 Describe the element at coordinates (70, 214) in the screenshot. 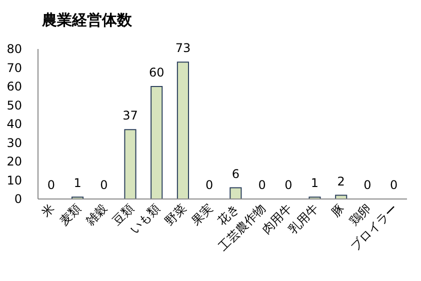

I see `x-tick-label: 麦類` at that location.